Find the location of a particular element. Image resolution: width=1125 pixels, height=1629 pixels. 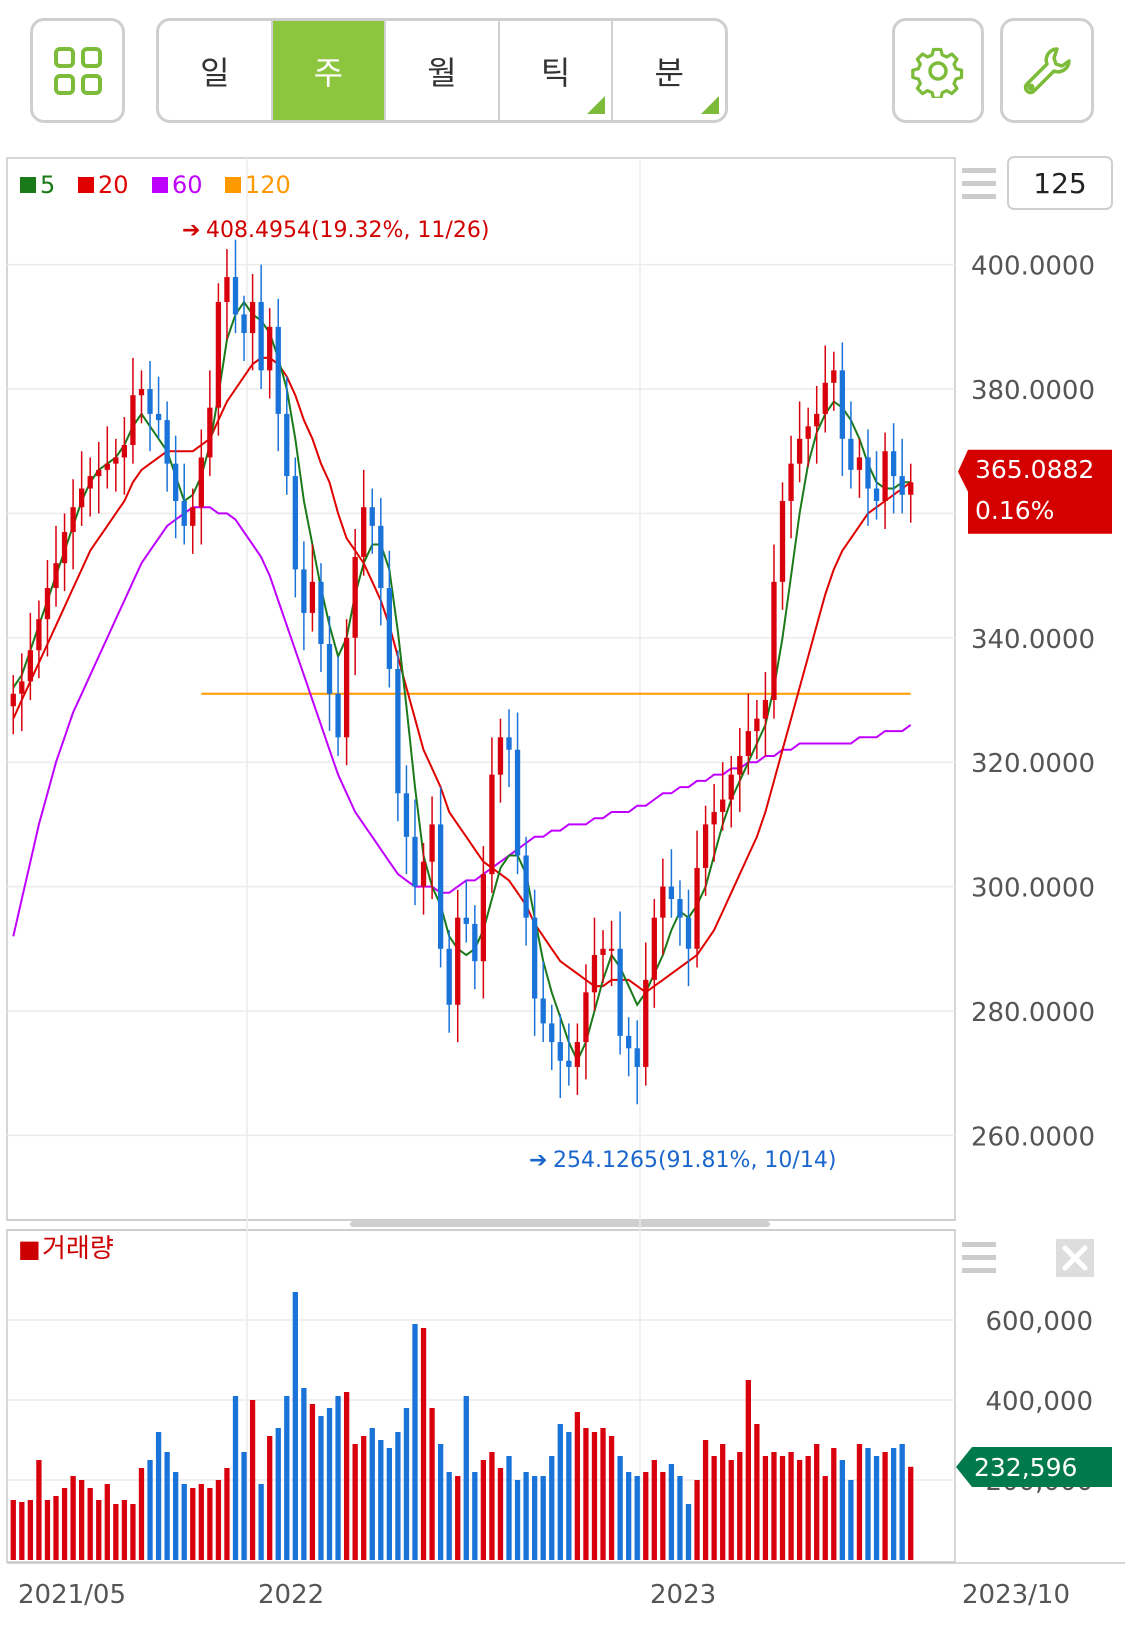

wrench-icon is located at coordinates (1047, 70).